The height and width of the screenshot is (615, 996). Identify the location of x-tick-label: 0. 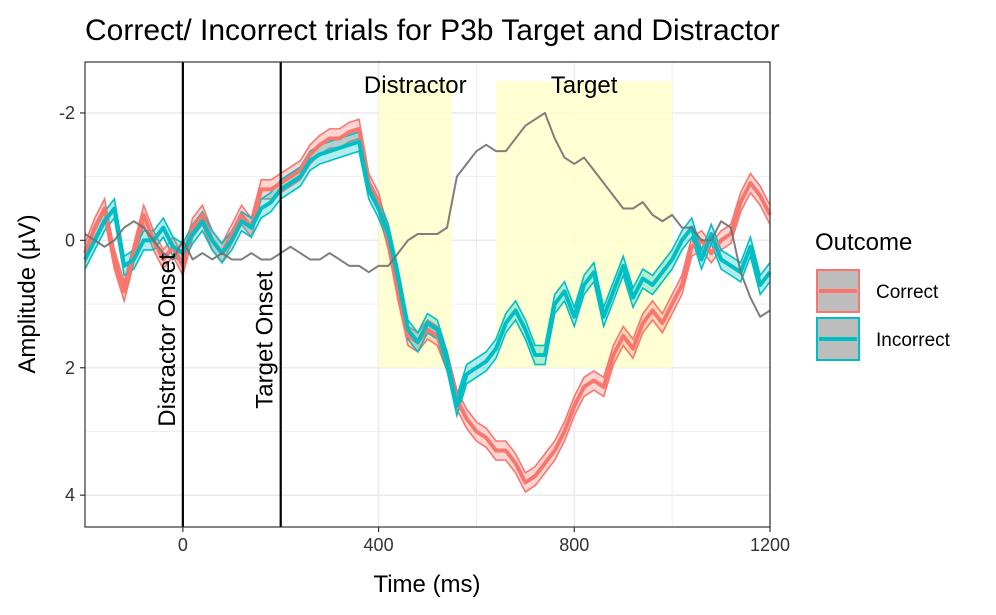
(183, 545).